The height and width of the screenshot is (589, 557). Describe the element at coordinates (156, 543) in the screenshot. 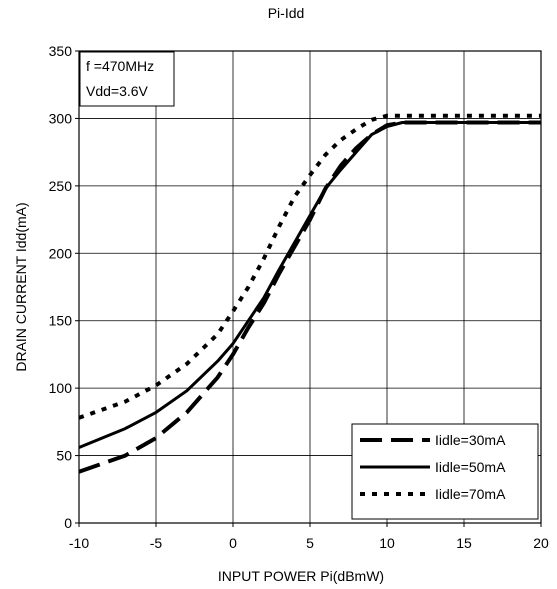

I see `x-tick-label: -5` at that location.